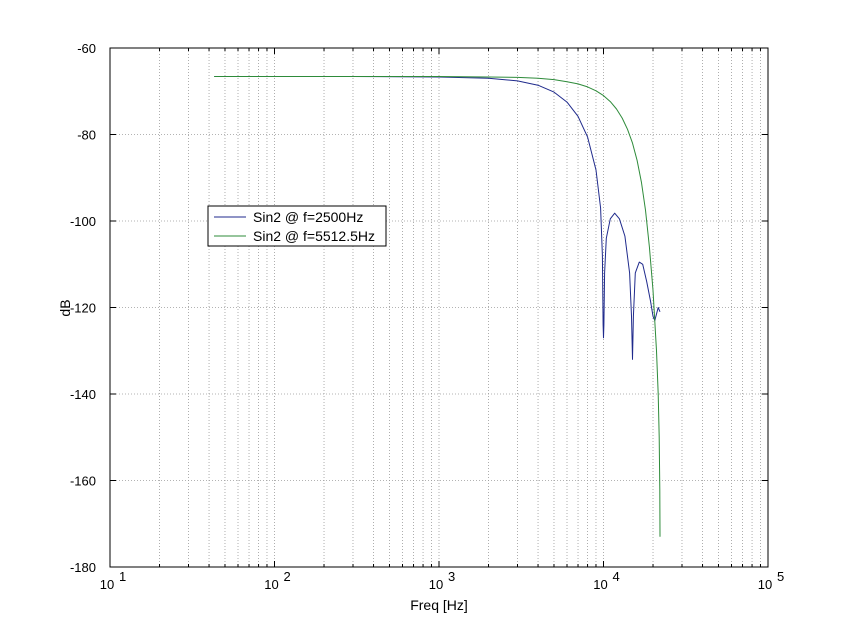  What do you see at coordinates (65, 307) in the screenshot?
I see `y-axis-title: dB` at bounding box center [65, 307].